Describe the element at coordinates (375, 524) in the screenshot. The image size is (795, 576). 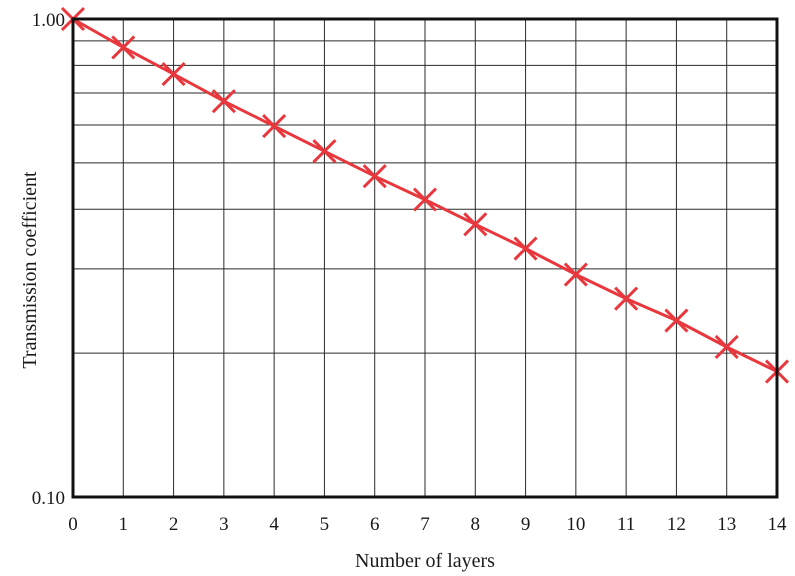
I see `x-tick-label: 6` at that location.